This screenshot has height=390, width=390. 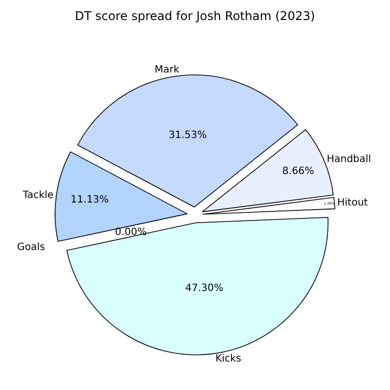 What do you see at coordinates (352, 203) in the screenshot?
I see `slice-label: Hitout` at bounding box center [352, 203].